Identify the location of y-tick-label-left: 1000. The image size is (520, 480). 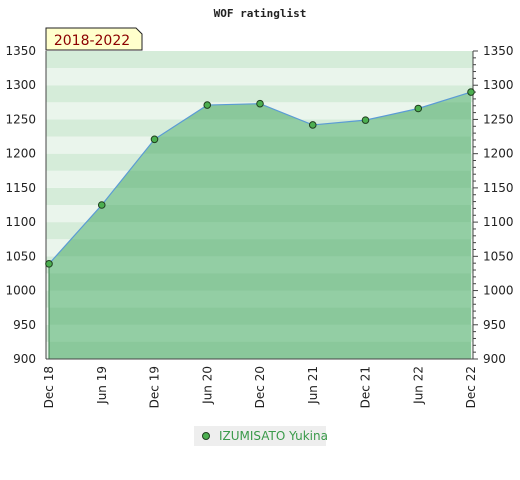
(20, 291).